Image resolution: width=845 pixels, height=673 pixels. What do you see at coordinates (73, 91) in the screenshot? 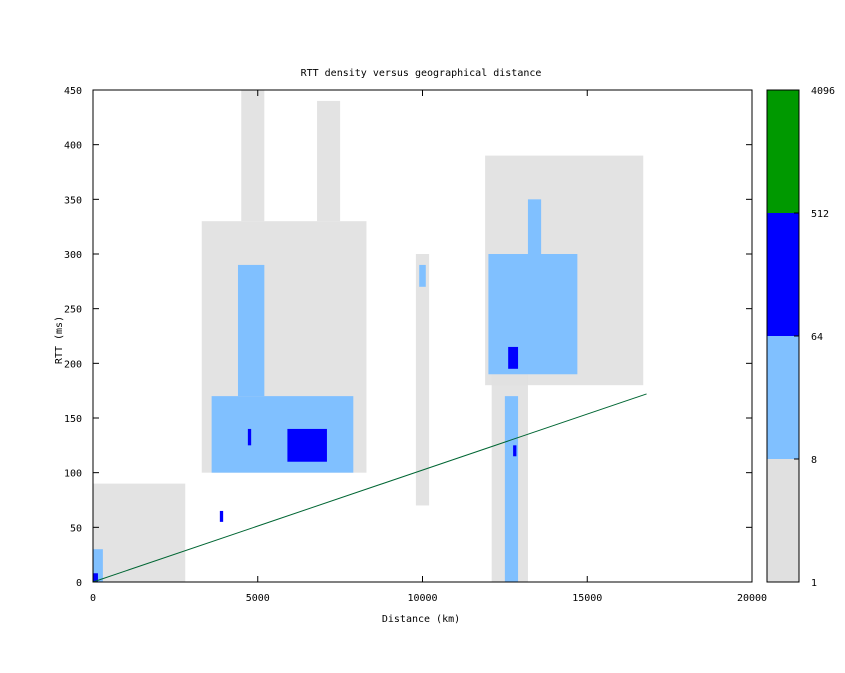
I see `y-tick-label-9: 450` at bounding box center [73, 91].